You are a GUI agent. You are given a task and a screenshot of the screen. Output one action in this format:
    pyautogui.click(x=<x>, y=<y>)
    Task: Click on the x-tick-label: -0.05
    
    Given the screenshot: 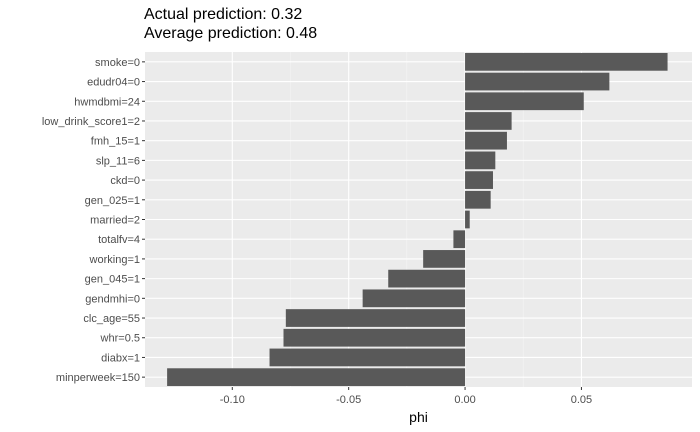 What is the action you would take?
    pyautogui.click(x=348, y=400)
    